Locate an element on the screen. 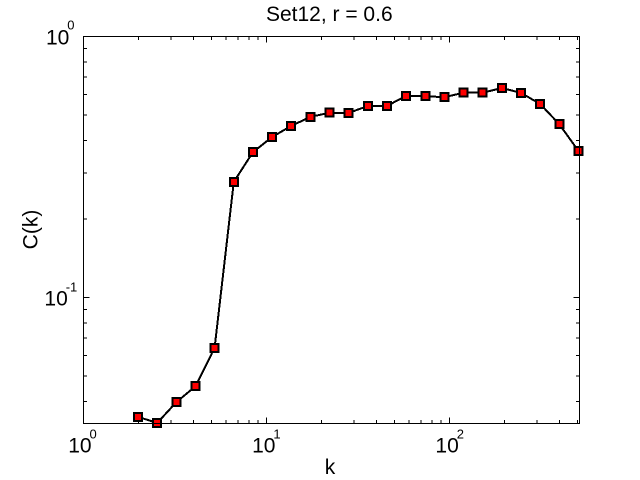 Image resolution: width=640 pixels, height=480 pixels. svg-text: 1 is located at coordinates (276, 434).